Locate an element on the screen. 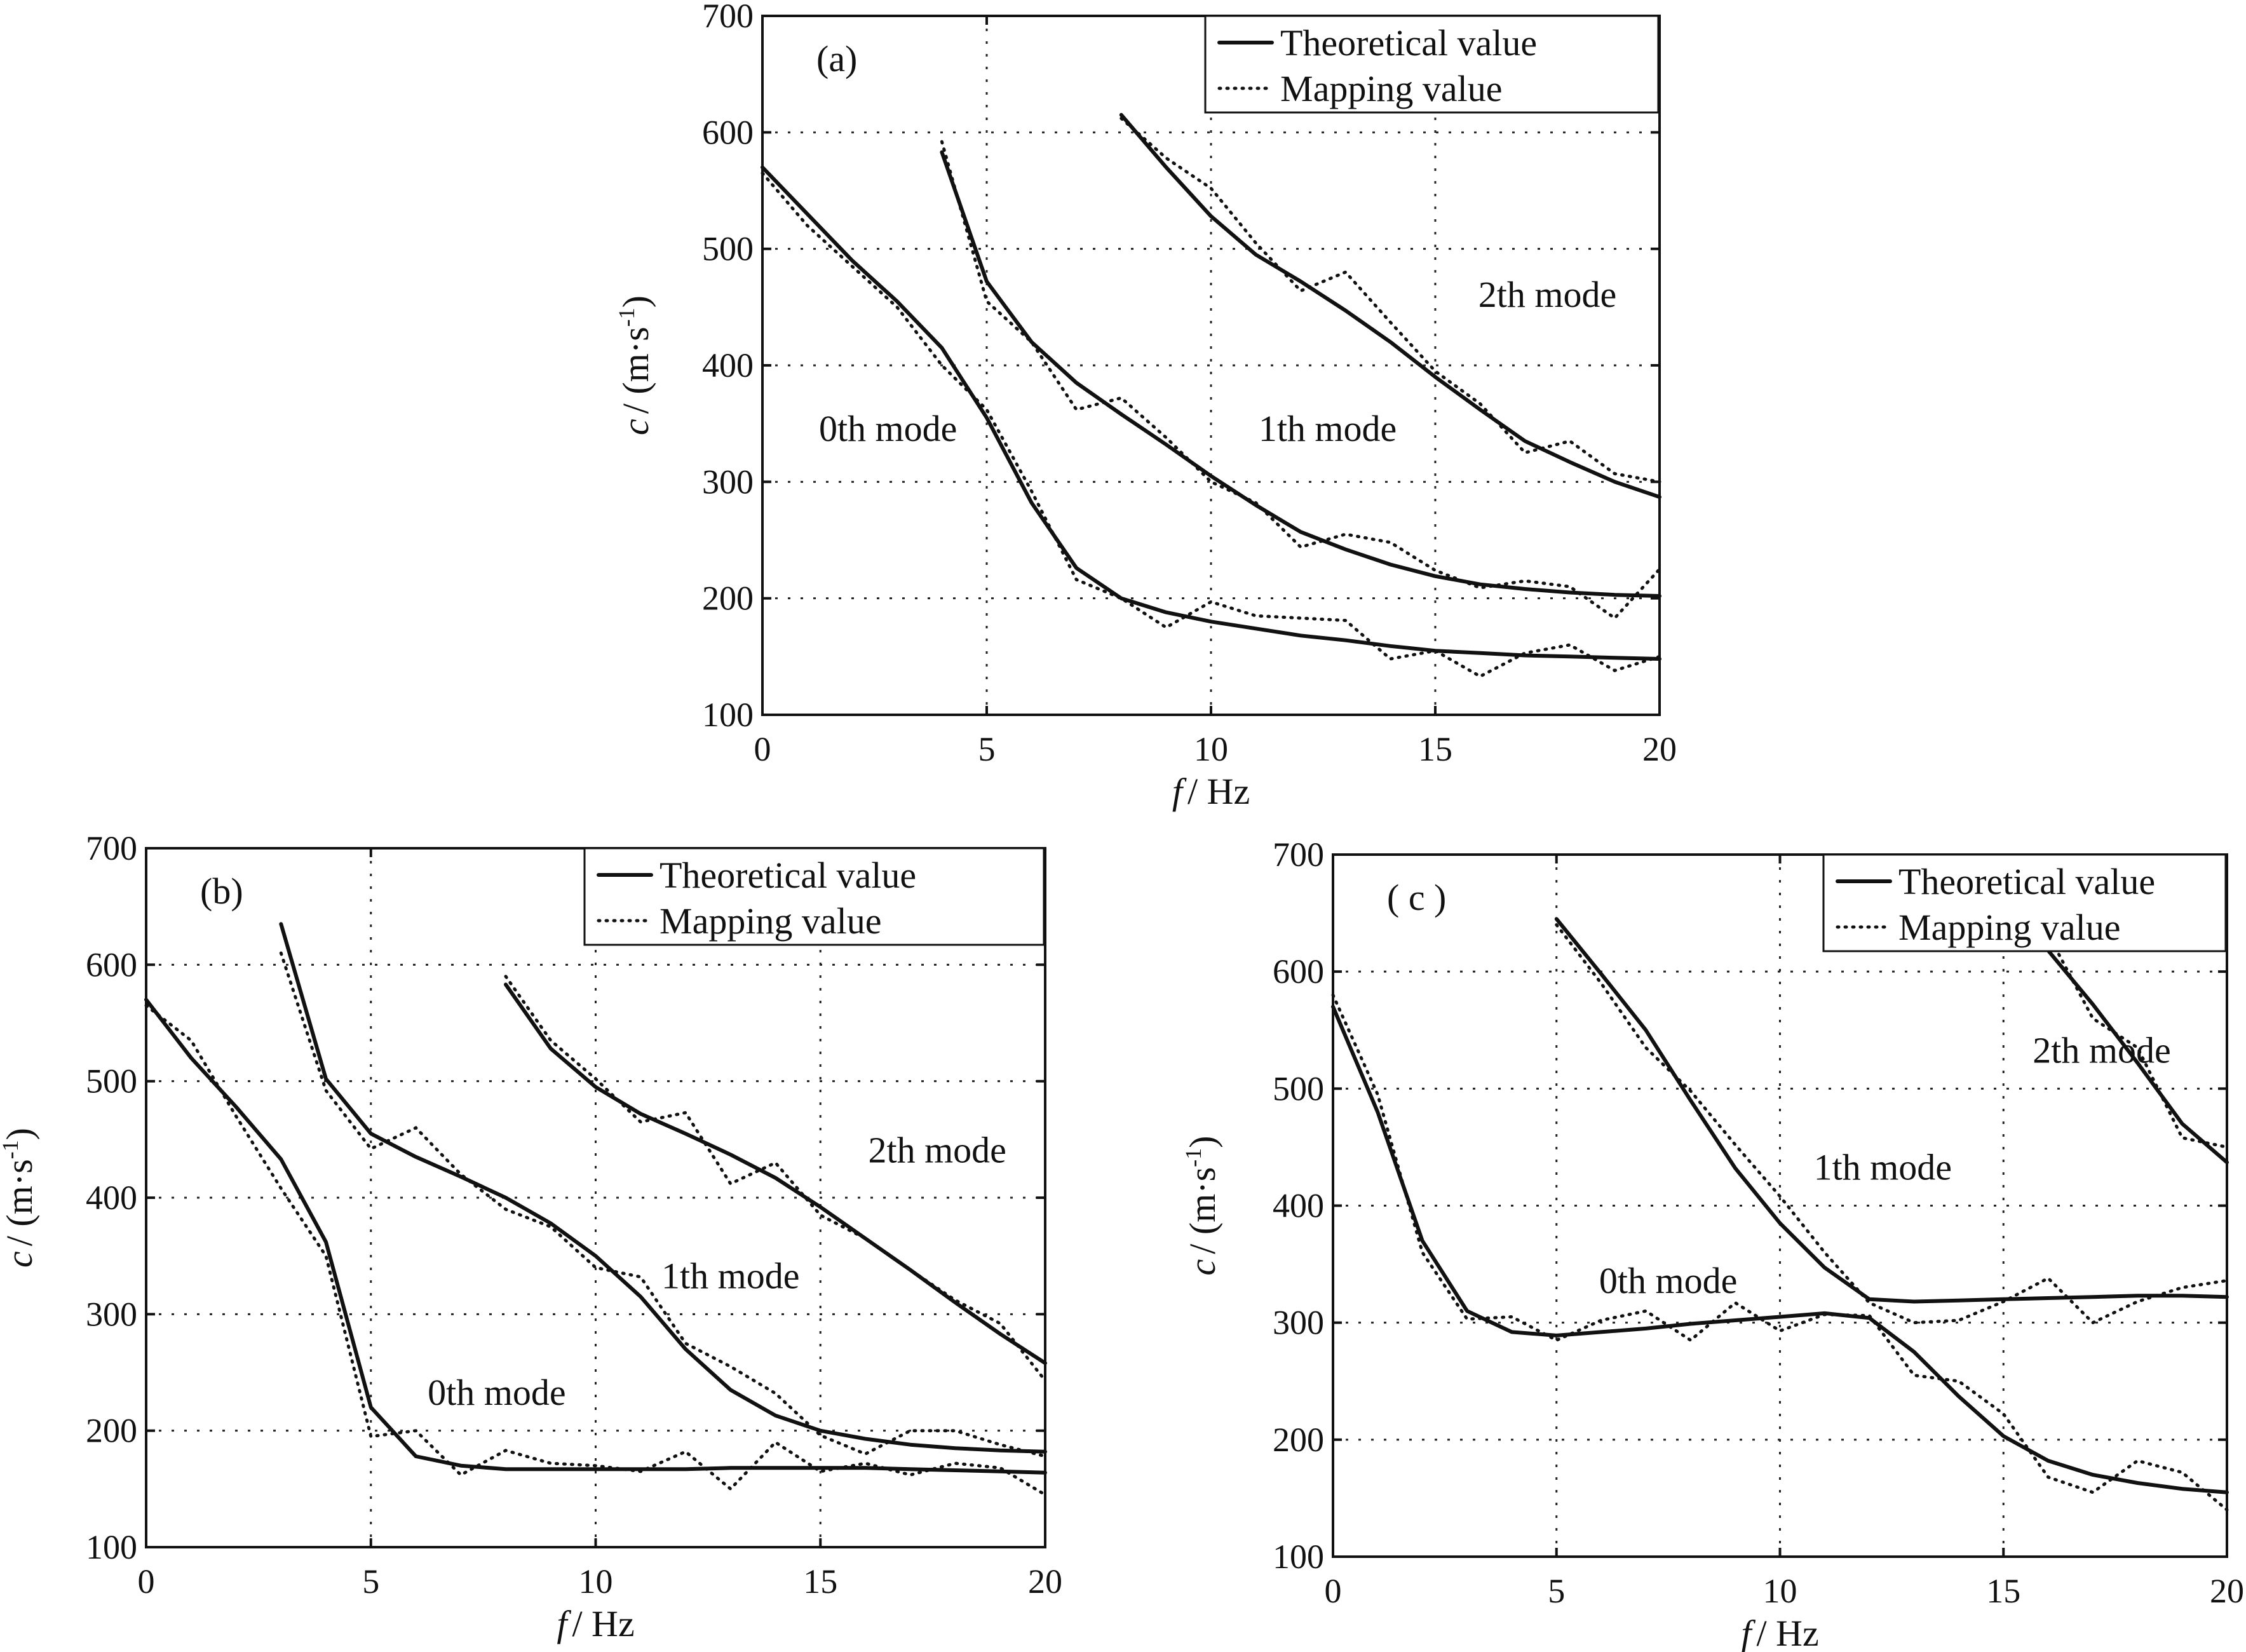  panel-label: ( c ) is located at coordinates (1417, 897).